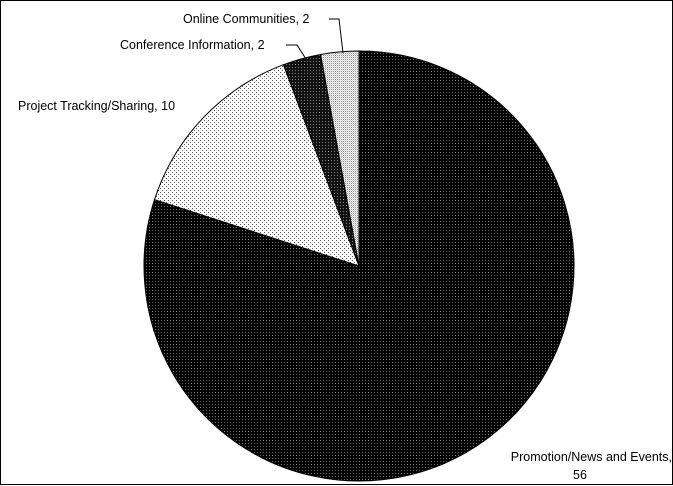 The width and height of the screenshot is (673, 486). I want to click on label-project-tracking-sharing: Project Tracking/Sharing, 10, so click(96, 106).